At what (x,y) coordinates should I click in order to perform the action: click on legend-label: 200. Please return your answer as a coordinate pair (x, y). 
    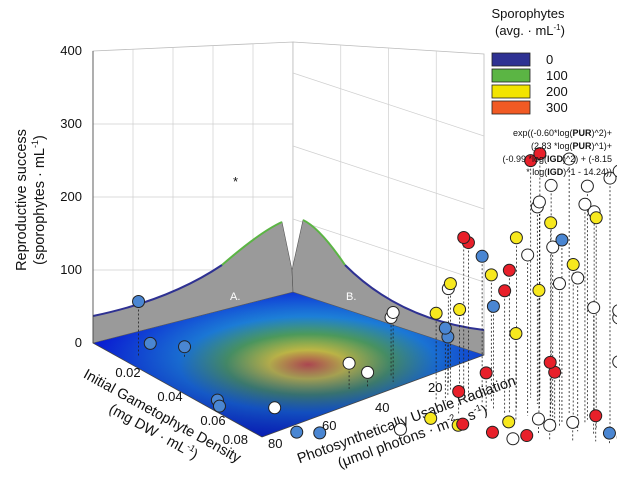
    Looking at the image, I should click on (557, 91).